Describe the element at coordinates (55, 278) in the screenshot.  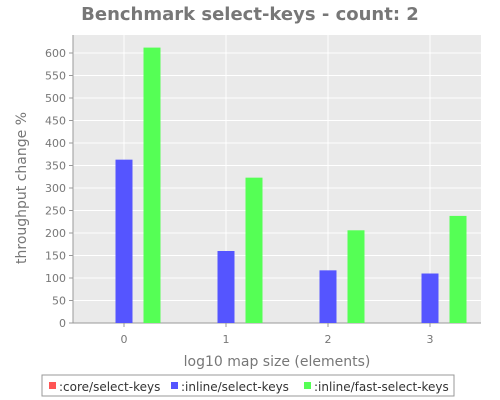
I see `y-tick-label: 100` at that location.